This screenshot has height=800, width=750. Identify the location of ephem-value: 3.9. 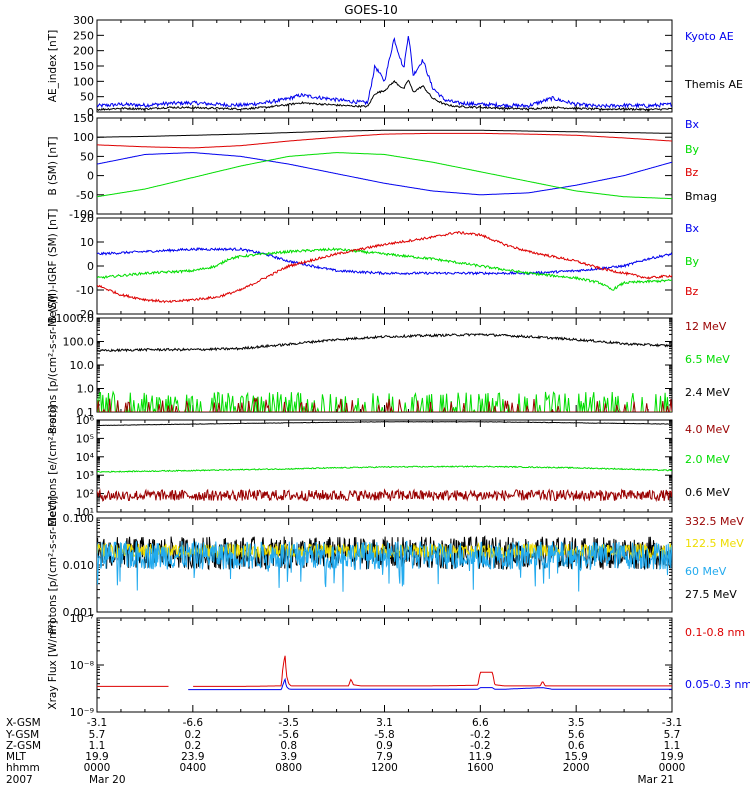
(288, 757).